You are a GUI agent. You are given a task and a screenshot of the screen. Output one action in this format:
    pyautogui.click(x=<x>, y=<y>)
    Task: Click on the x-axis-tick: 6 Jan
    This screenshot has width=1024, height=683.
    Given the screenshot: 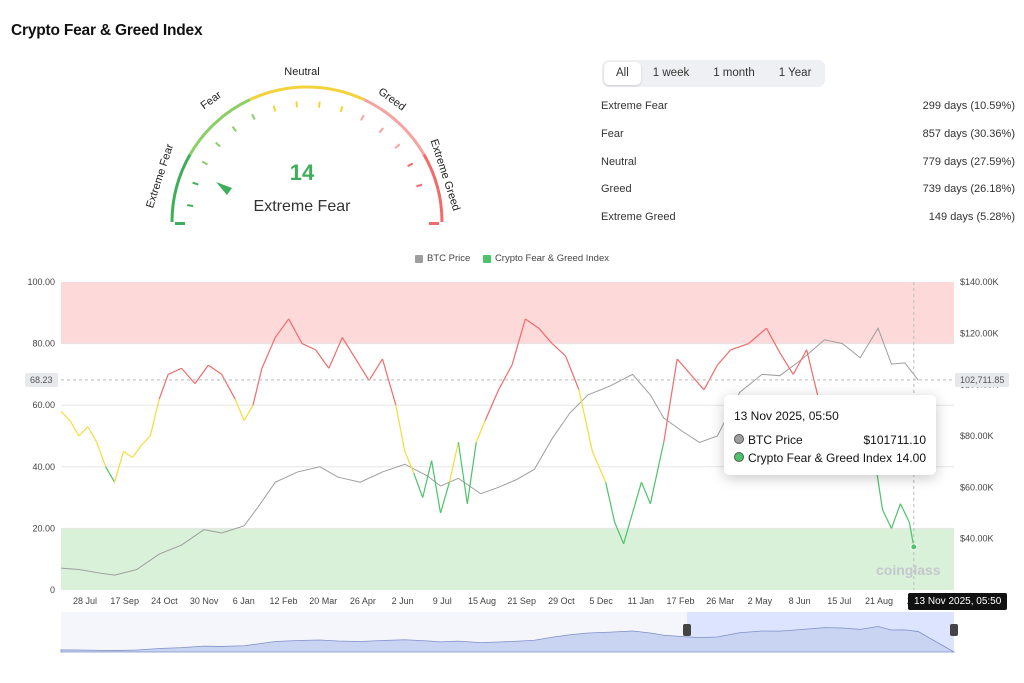 What is the action you would take?
    pyautogui.click(x=244, y=601)
    